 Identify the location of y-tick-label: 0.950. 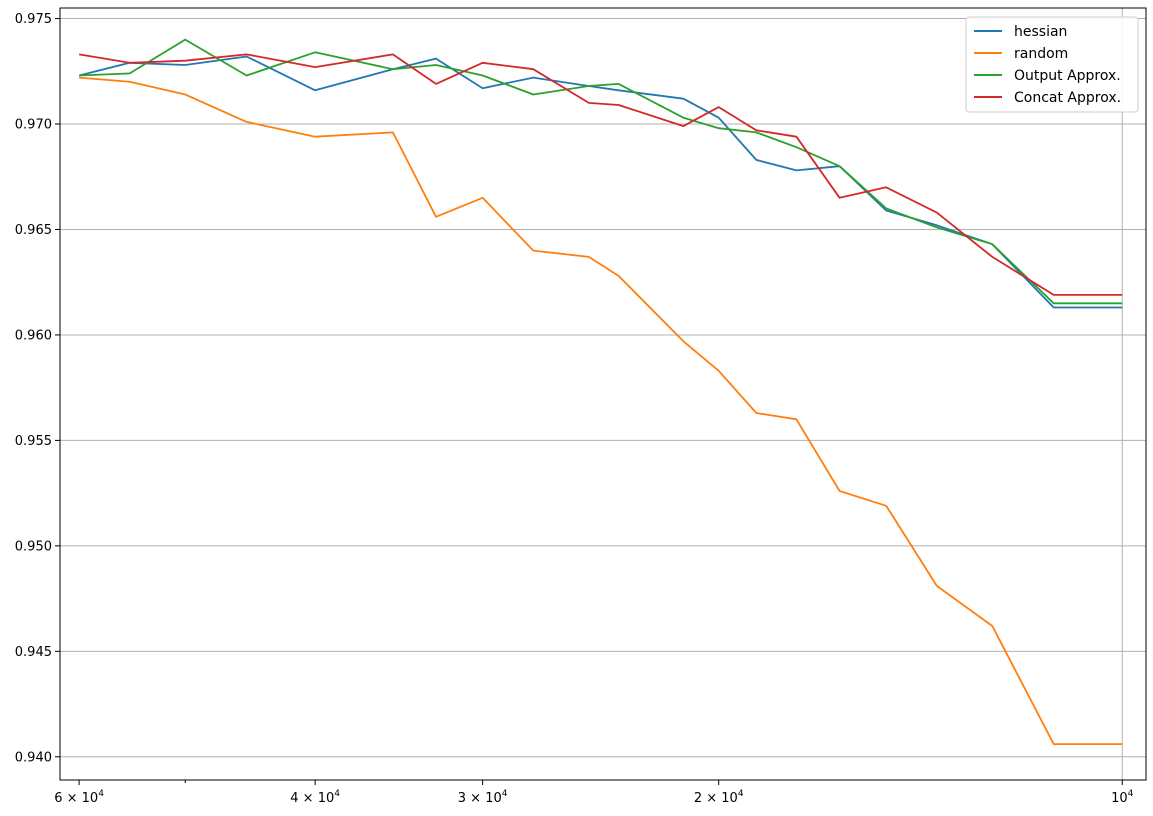
(33, 546).